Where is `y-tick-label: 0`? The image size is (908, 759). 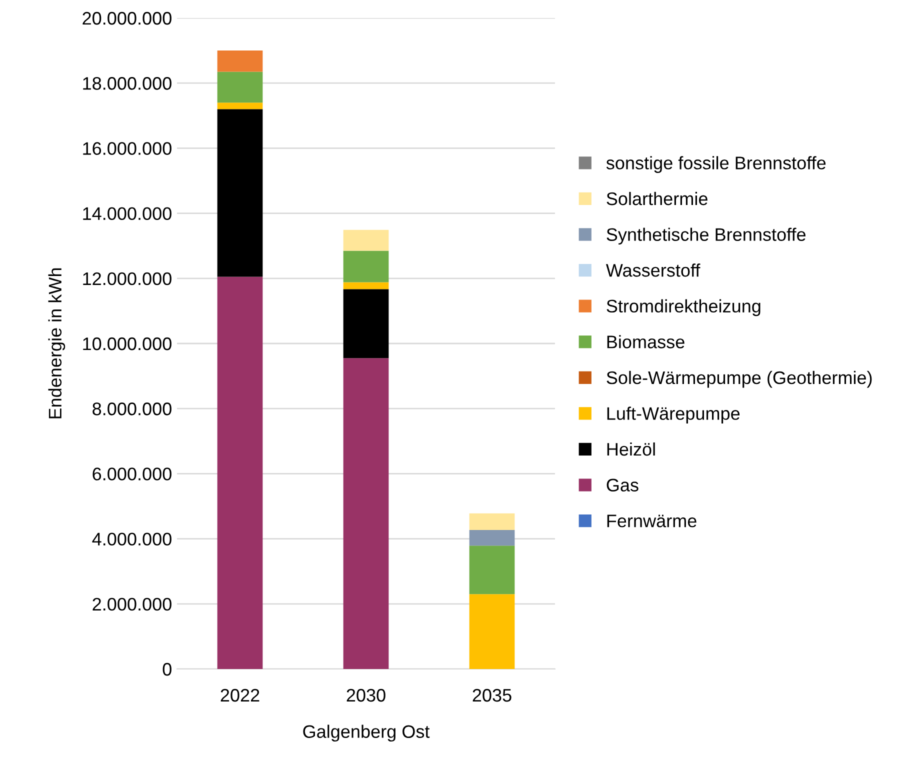
y-tick-label: 0 is located at coordinates (167, 669).